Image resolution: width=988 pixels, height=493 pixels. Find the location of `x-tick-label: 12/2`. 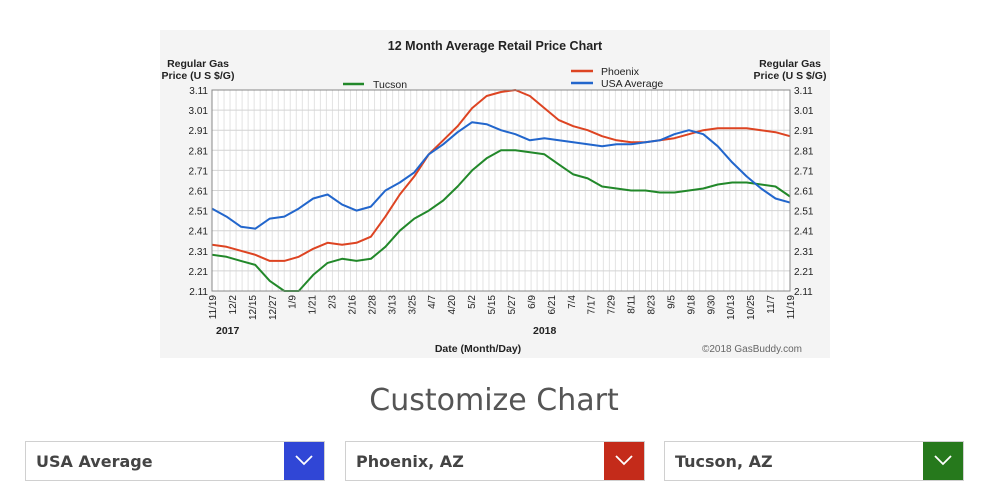

x-tick-label: 12/2 is located at coordinates (233, 305).